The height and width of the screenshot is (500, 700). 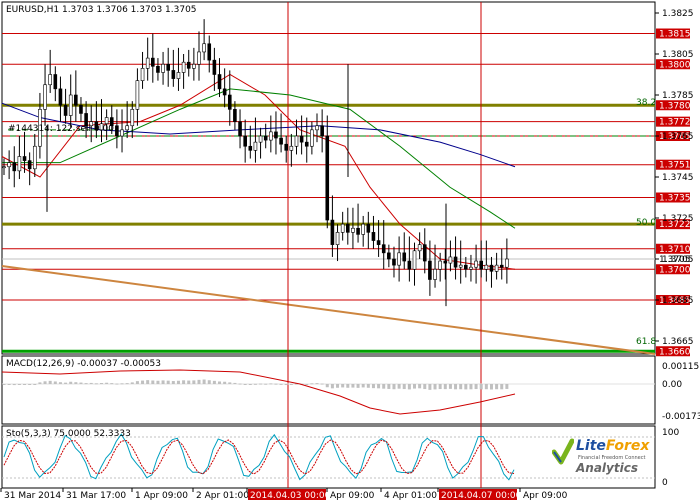 What do you see at coordinates (680, 367) in the screenshot?
I see `macd-scale-label: 0.00115` at bounding box center [680, 367].